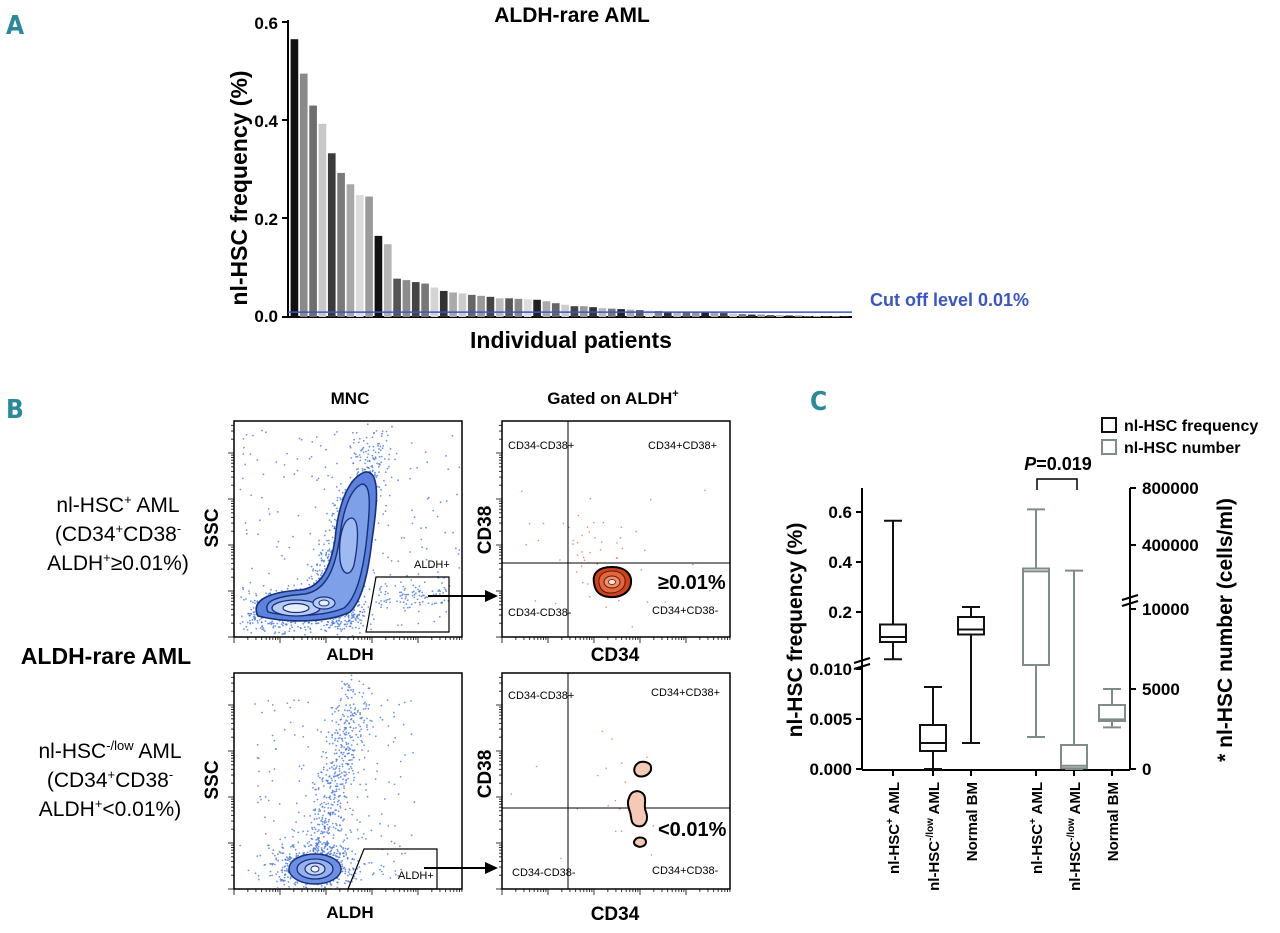 Image resolution: width=1280 pixels, height=933 pixels. What do you see at coordinates (818, 402) in the screenshot?
I see `panel-c-letter: C` at bounding box center [818, 402].